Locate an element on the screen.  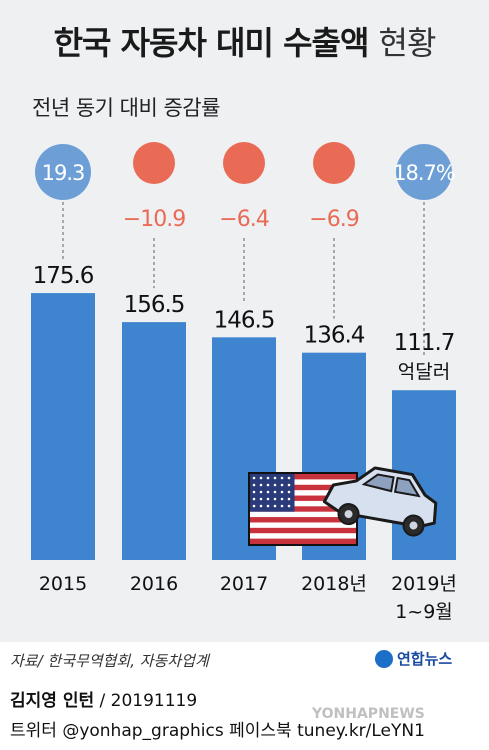
yonhap-logo-icon is located at coordinates (384, 658).